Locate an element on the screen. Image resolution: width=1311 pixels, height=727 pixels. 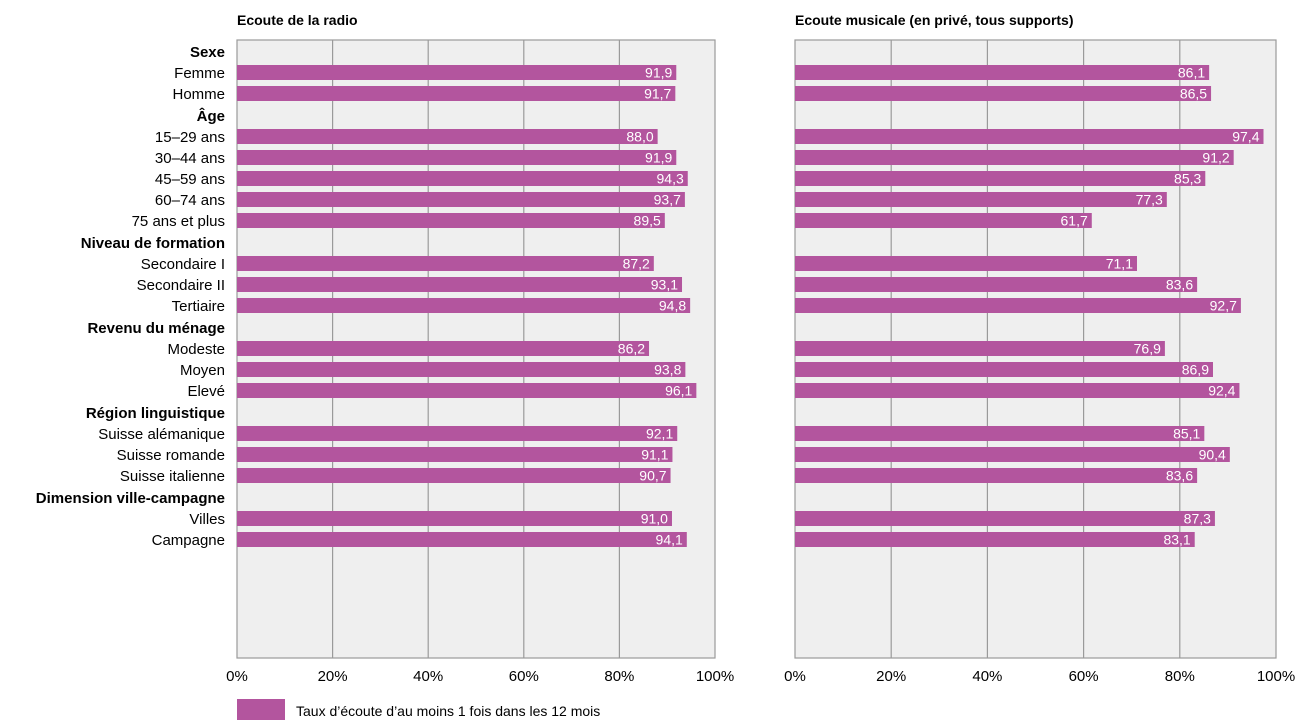
bar-value-label: 61,7 is located at coordinates (1074, 221).